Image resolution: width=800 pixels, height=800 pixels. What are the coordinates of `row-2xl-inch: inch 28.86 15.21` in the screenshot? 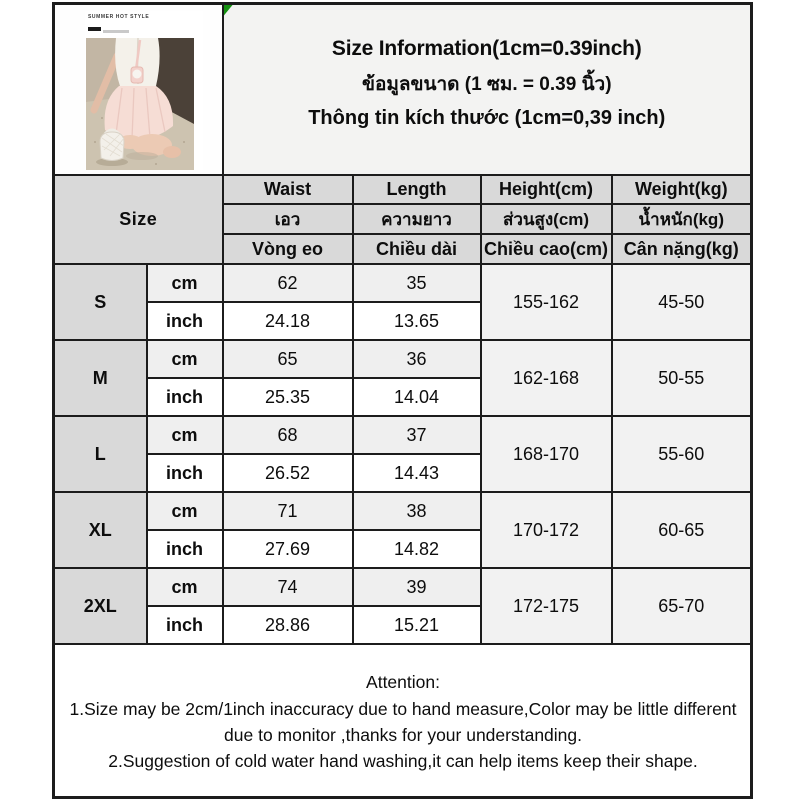 It's located at (403, 625).